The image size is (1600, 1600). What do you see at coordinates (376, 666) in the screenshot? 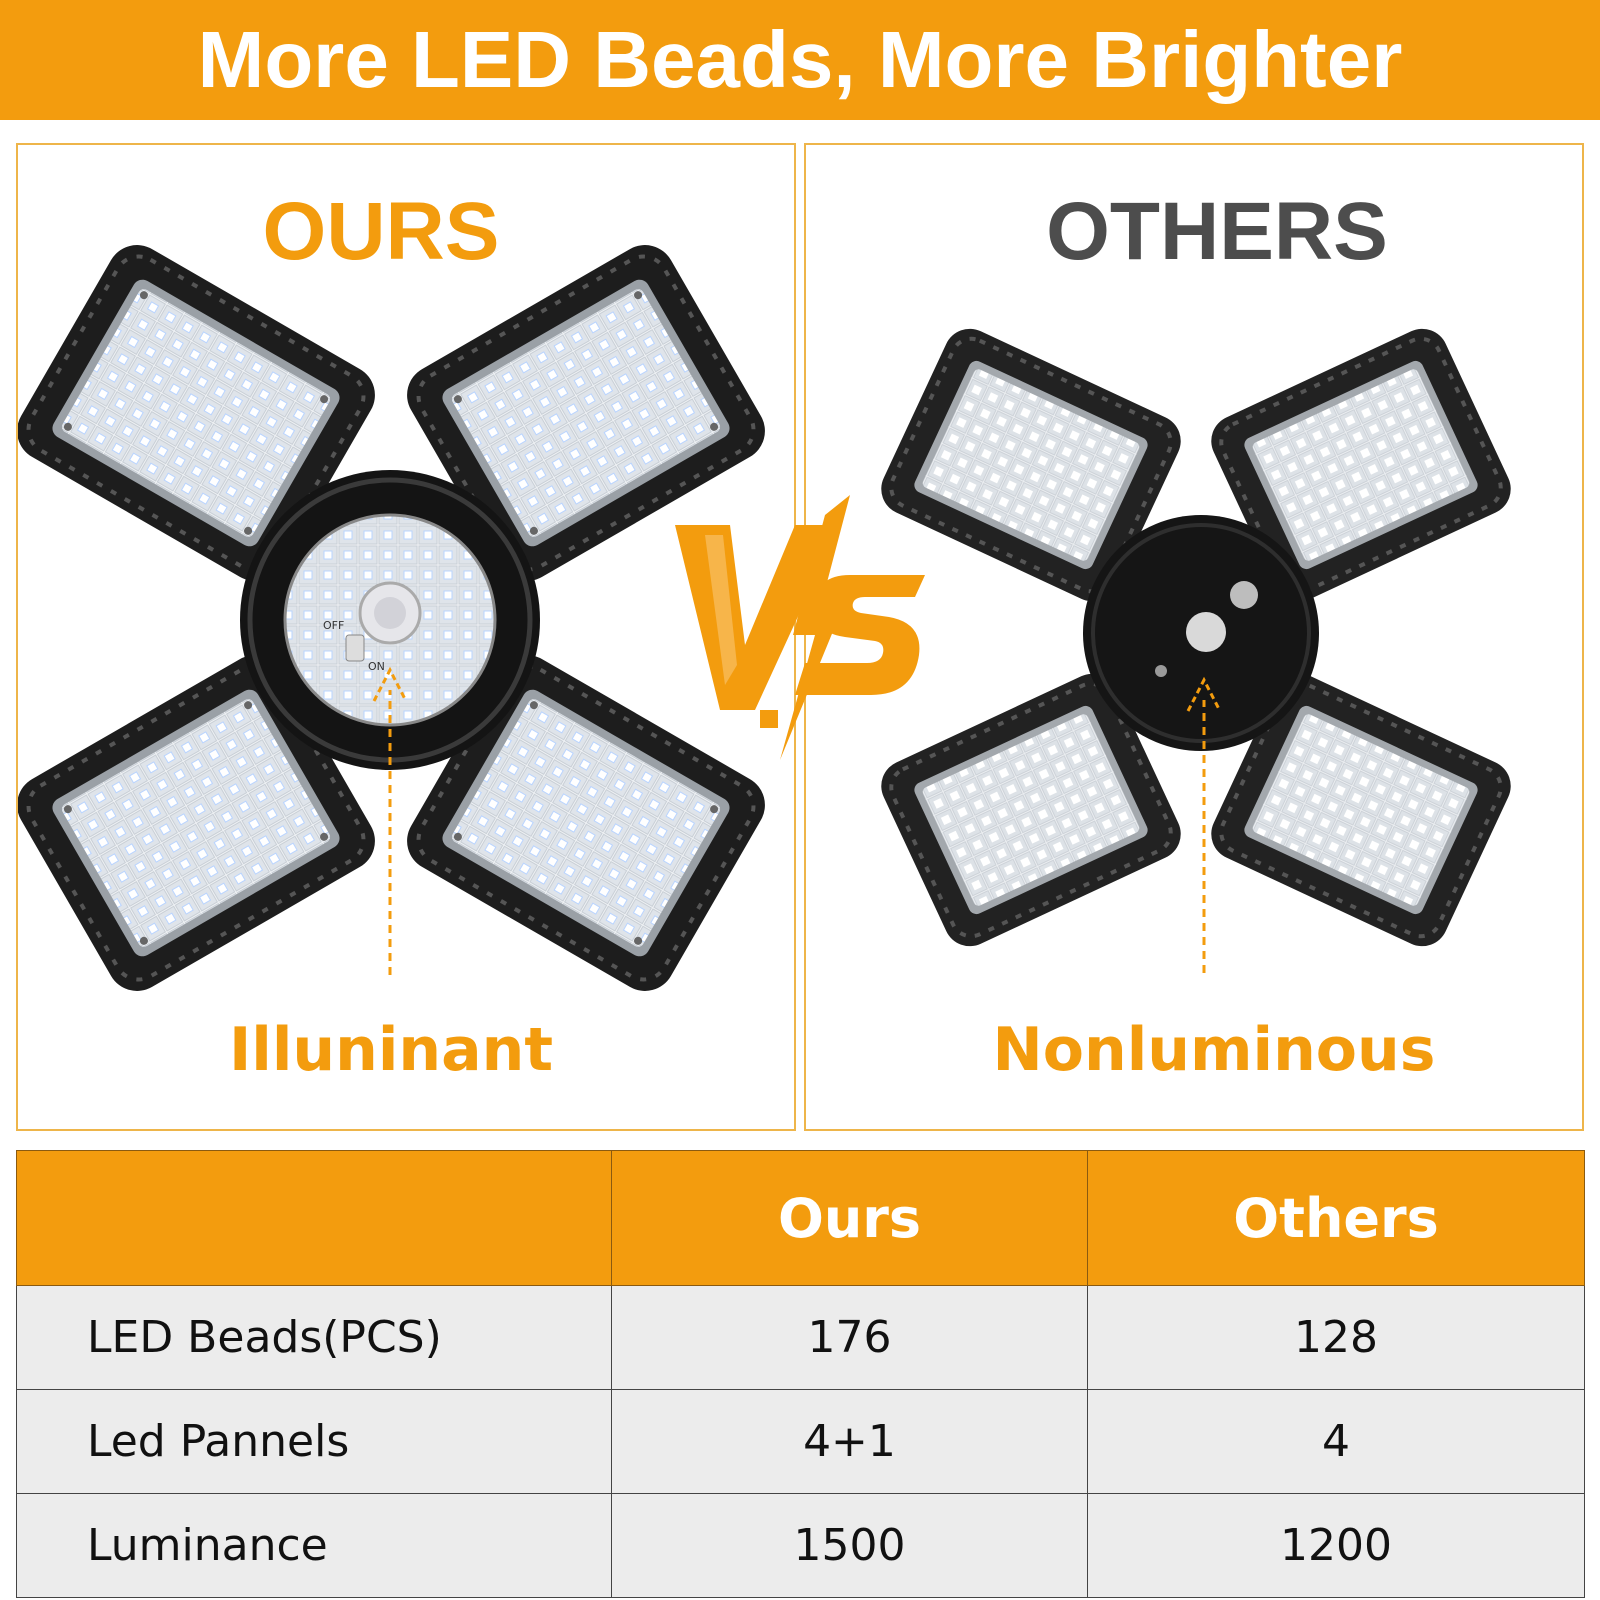
I see `switch-on-label: ON` at bounding box center [376, 666].